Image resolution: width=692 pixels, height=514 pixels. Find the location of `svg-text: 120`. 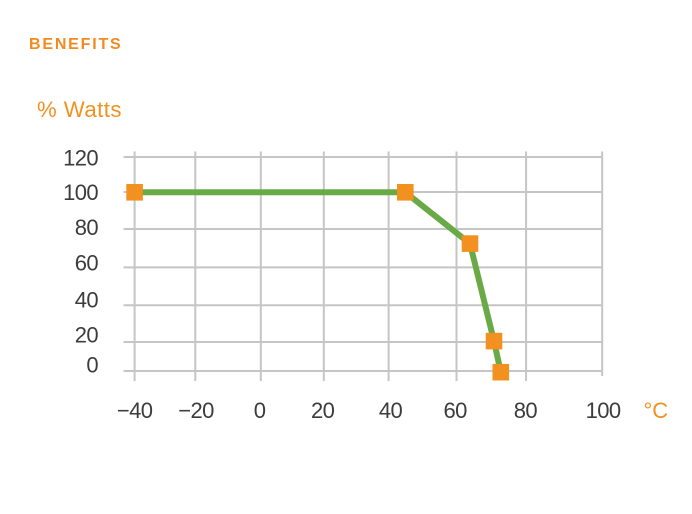

svg-text: 120 is located at coordinates (80, 158).